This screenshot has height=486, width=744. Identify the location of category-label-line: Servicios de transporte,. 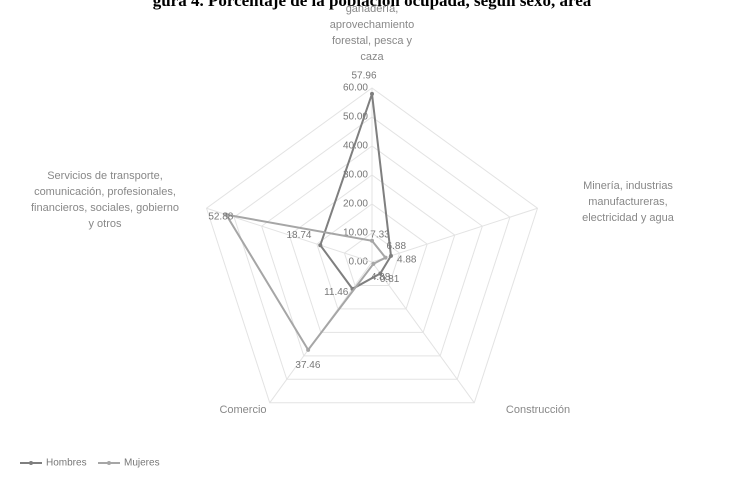
(105, 176).